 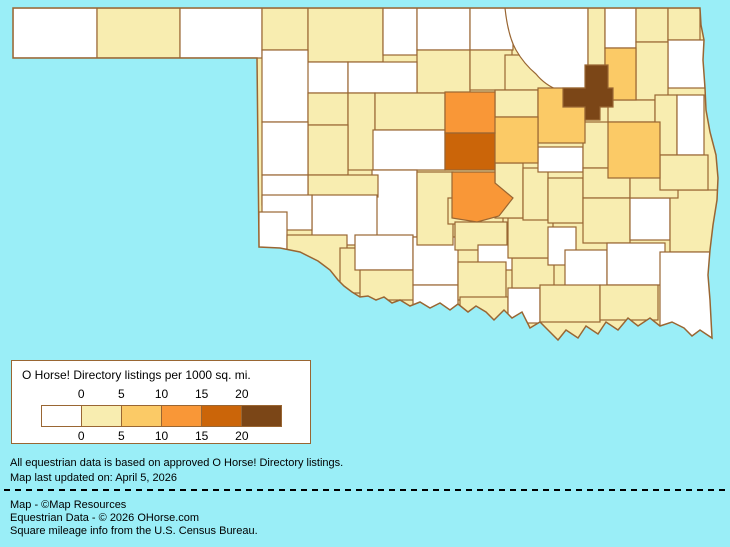 What do you see at coordinates (68, 505) in the screenshot?
I see `credit-map: Map - ©Map Resources` at bounding box center [68, 505].